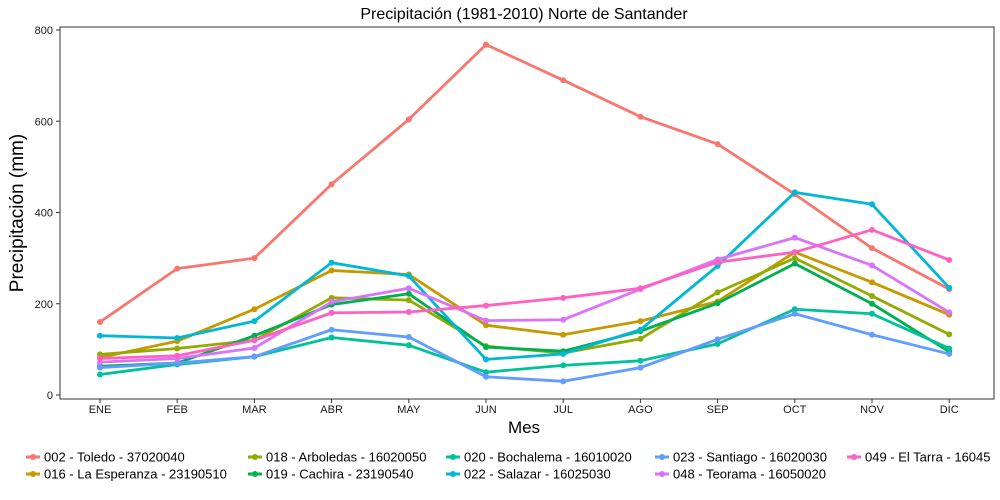  Describe the element at coordinates (135, 474) in the screenshot. I see `legend-label: 016 - La Esperanza - 23190510` at that location.